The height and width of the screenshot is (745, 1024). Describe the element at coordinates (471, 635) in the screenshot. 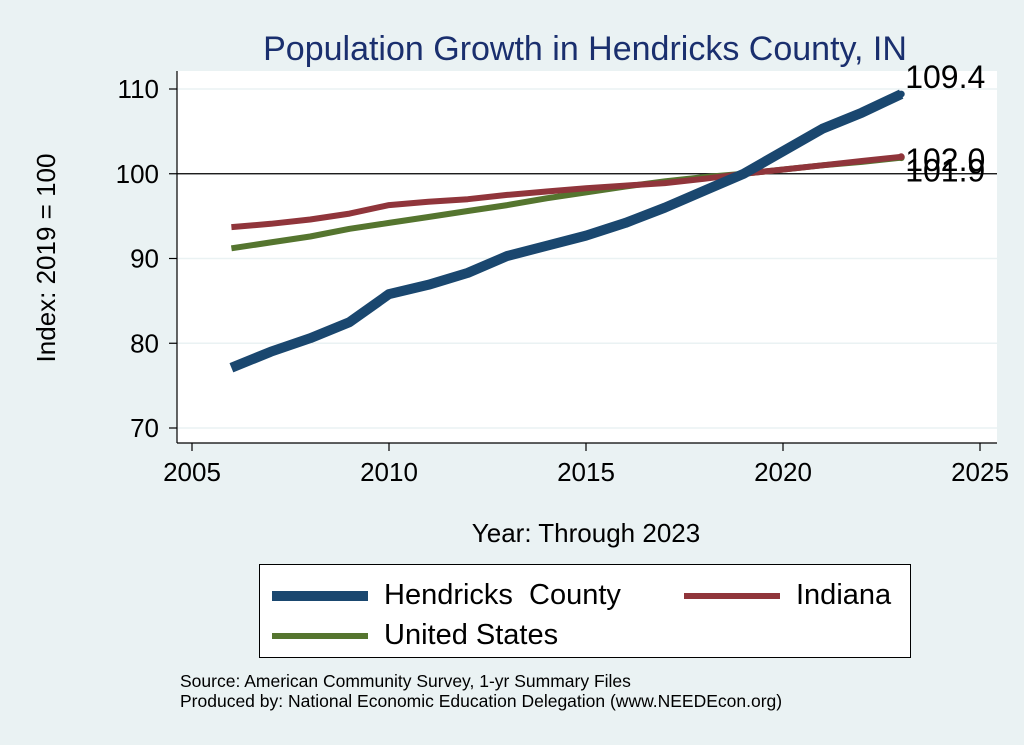

I see `legend-label-united-states: United States` at that location.